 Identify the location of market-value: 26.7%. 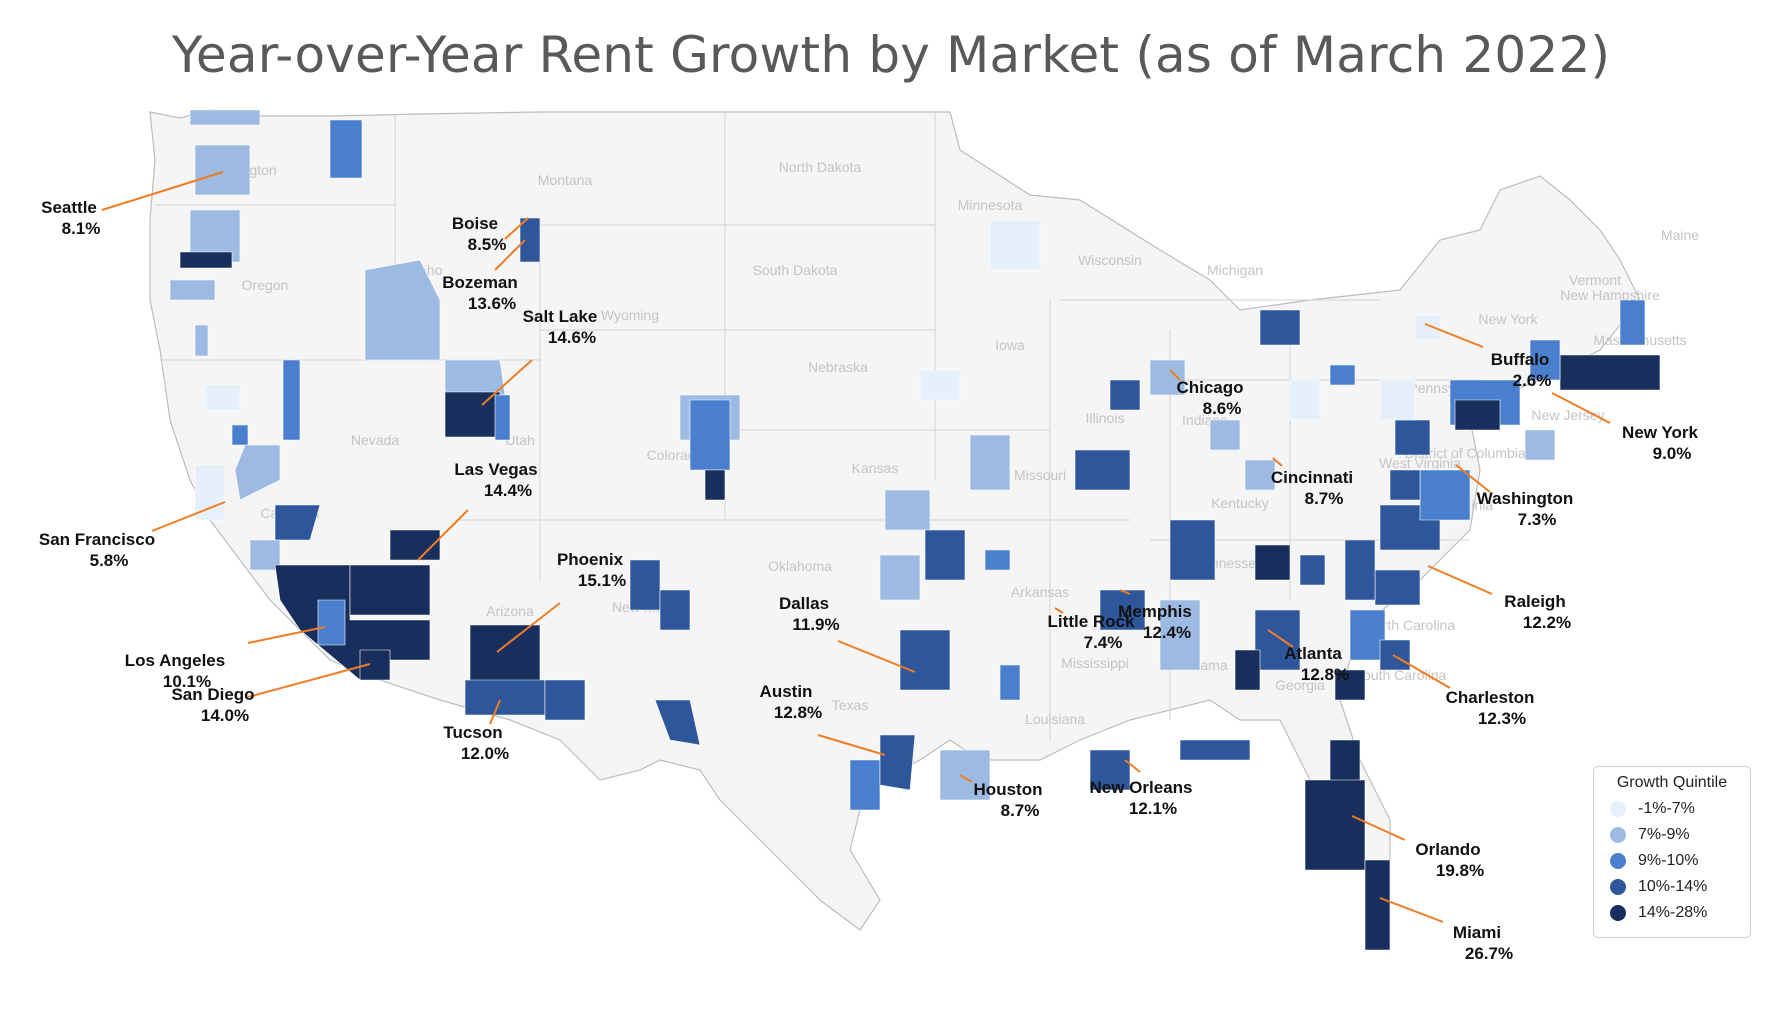
(1489, 953).